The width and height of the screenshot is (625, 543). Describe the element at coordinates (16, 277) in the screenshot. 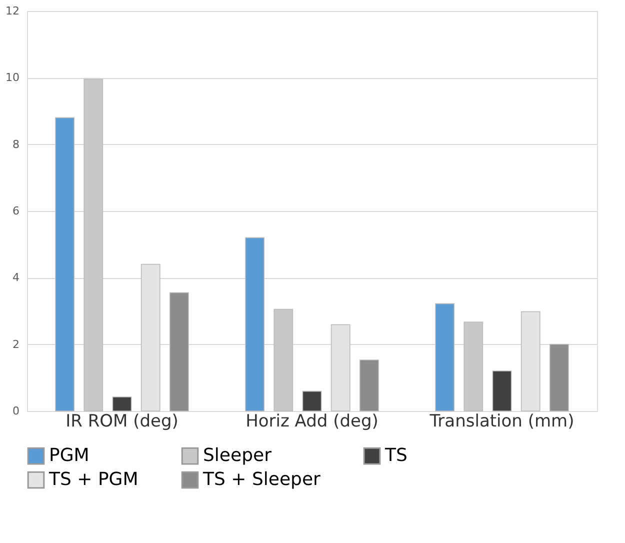

I see `y-tick-label: 4` at that location.